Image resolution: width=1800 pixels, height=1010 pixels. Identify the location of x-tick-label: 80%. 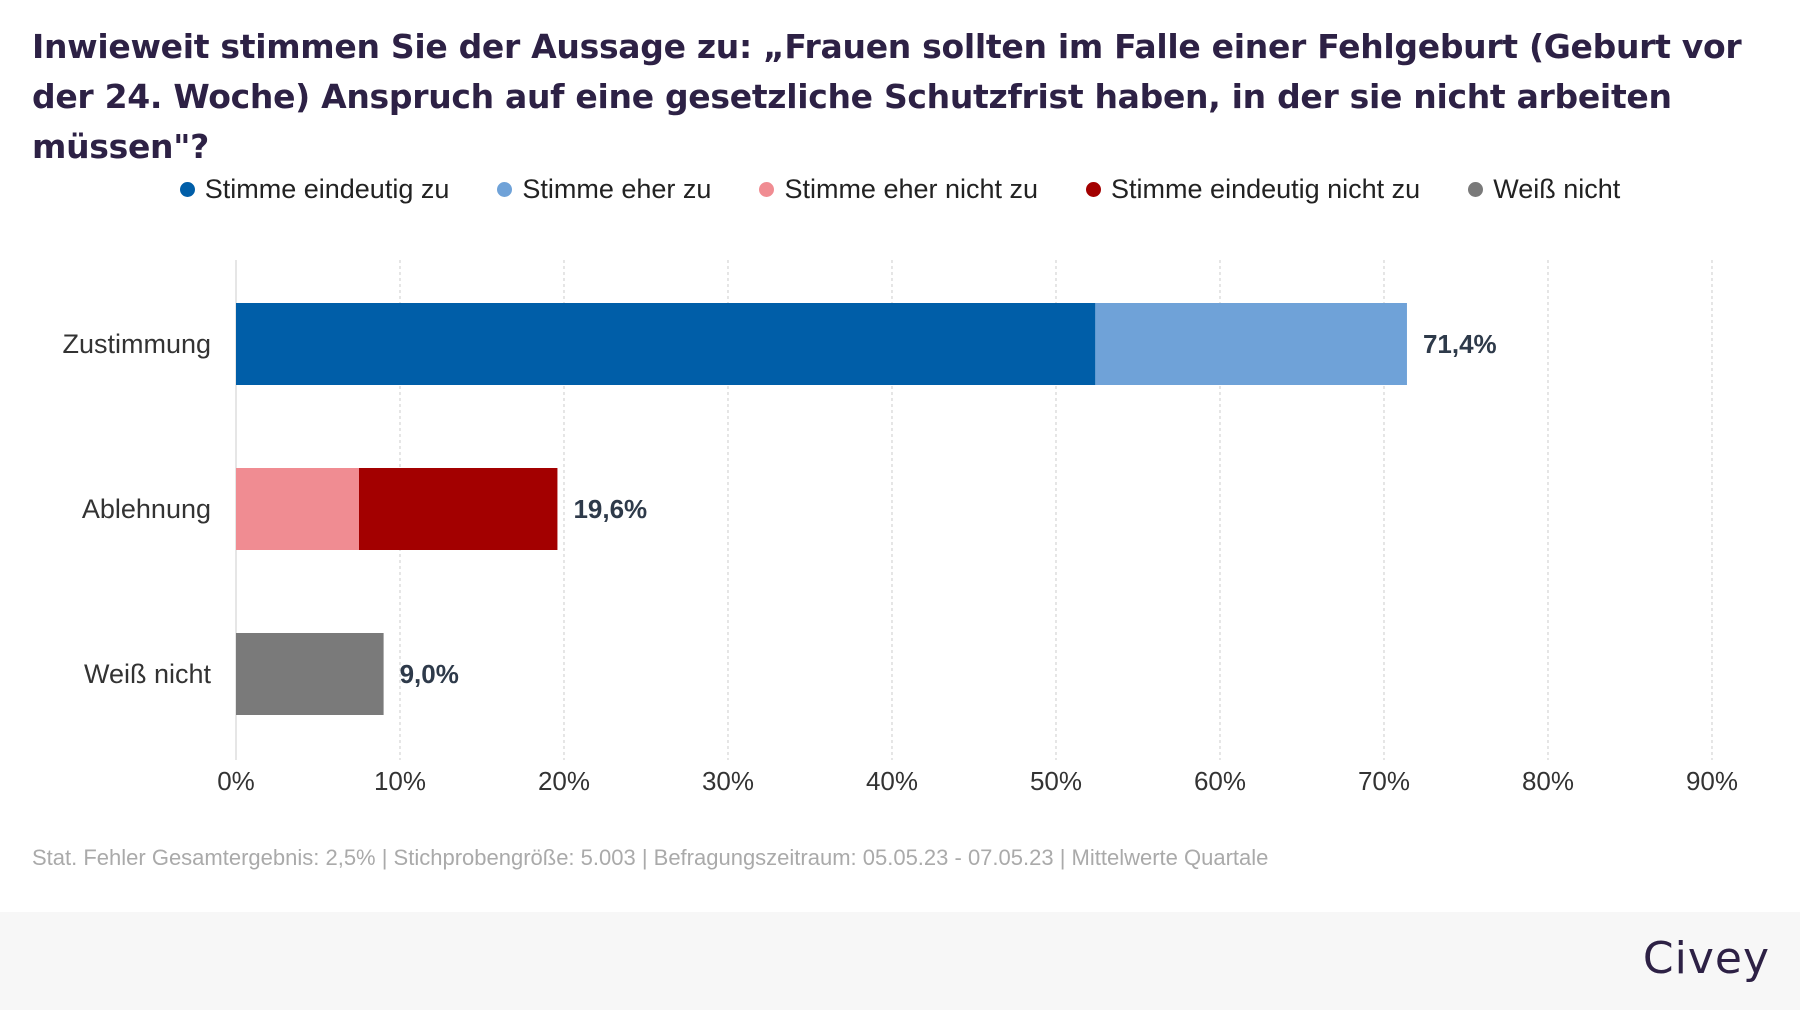
(1548, 781).